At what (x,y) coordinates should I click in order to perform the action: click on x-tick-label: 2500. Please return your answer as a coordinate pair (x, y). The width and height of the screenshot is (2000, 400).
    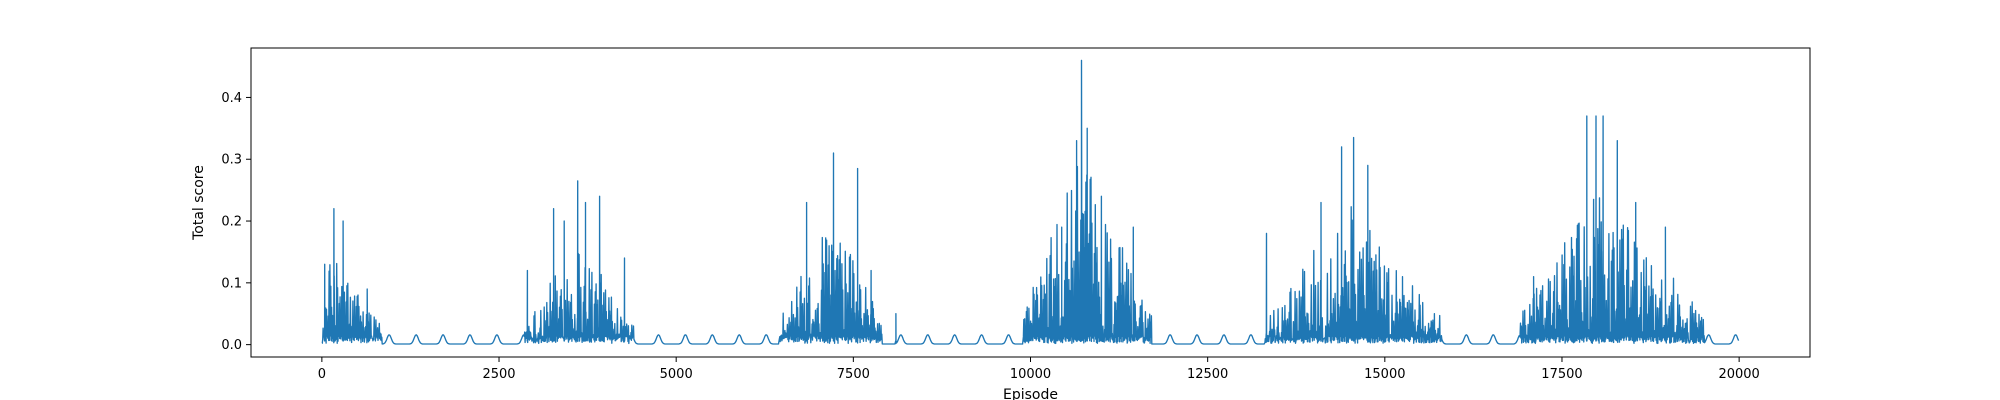
    Looking at the image, I should click on (498, 374).